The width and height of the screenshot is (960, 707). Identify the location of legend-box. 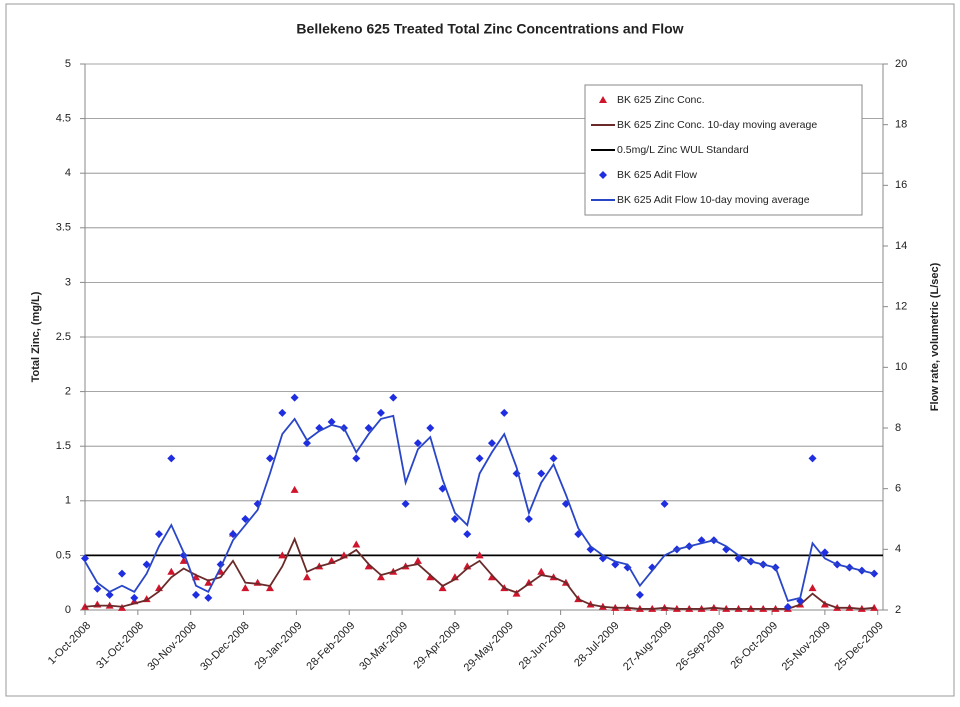
(723, 150).